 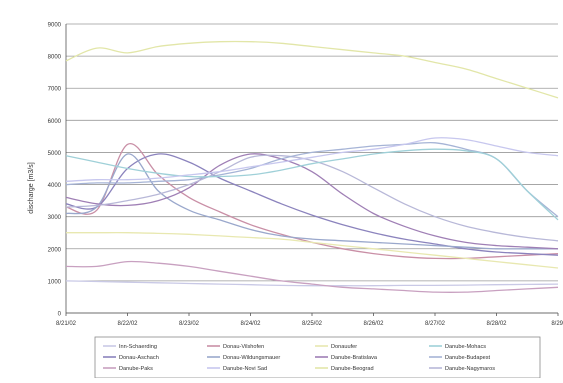 I want to click on y-axis-label: discharge [m3/s], so click(x=31, y=187).